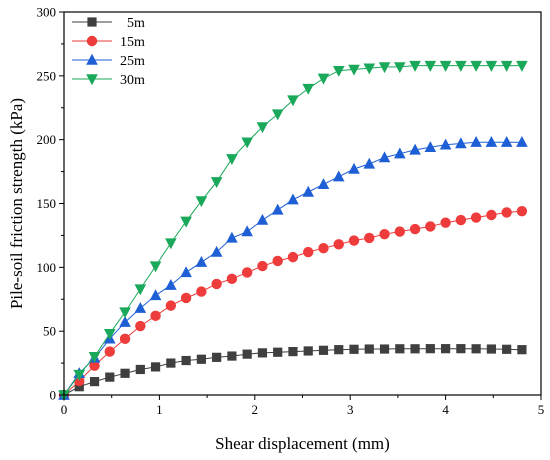  Describe the element at coordinates (302, 443) in the screenshot. I see `x-axis-title: Shear displacement (mm)` at that location.